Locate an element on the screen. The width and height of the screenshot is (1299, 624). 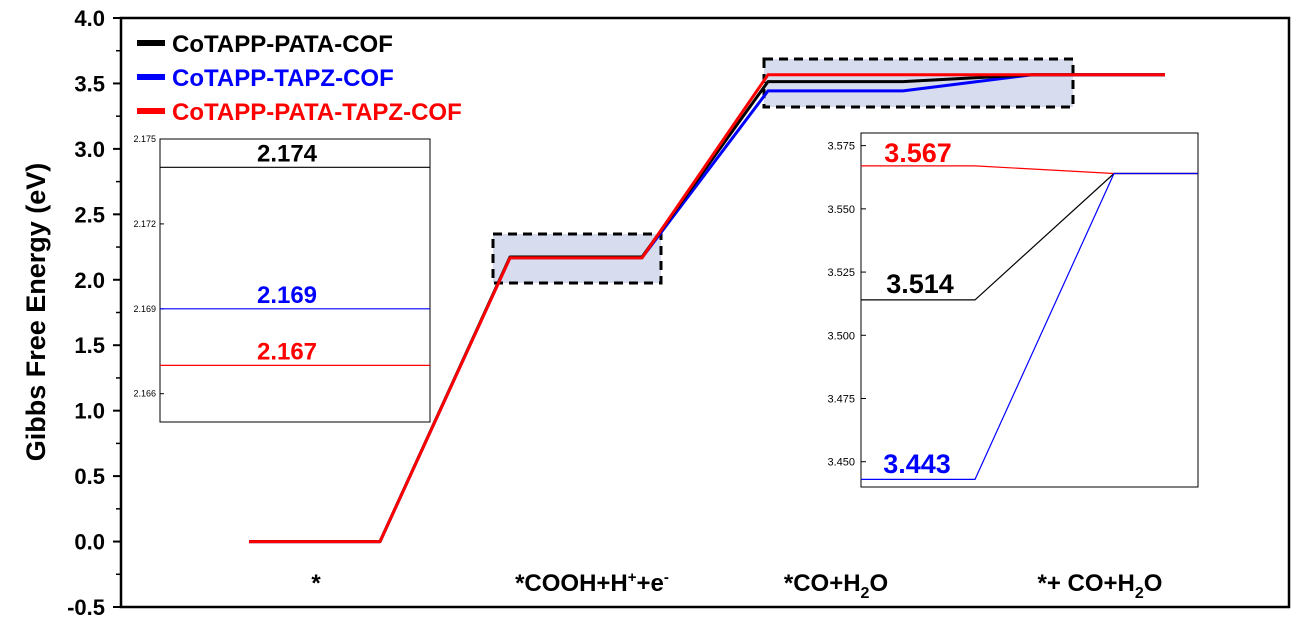
inset-y-tick-label: 3.550 is located at coordinates (841, 210).